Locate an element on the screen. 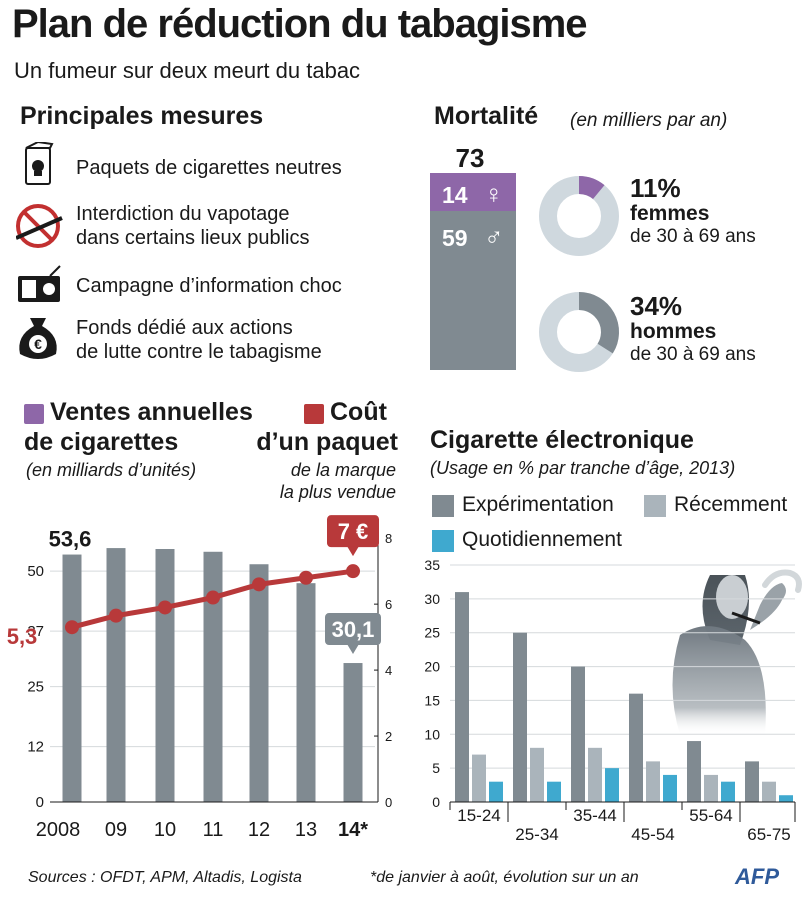 The width and height of the screenshot is (810, 898). measure-item-3: Campagne d’information choc is located at coordinates (209, 286).